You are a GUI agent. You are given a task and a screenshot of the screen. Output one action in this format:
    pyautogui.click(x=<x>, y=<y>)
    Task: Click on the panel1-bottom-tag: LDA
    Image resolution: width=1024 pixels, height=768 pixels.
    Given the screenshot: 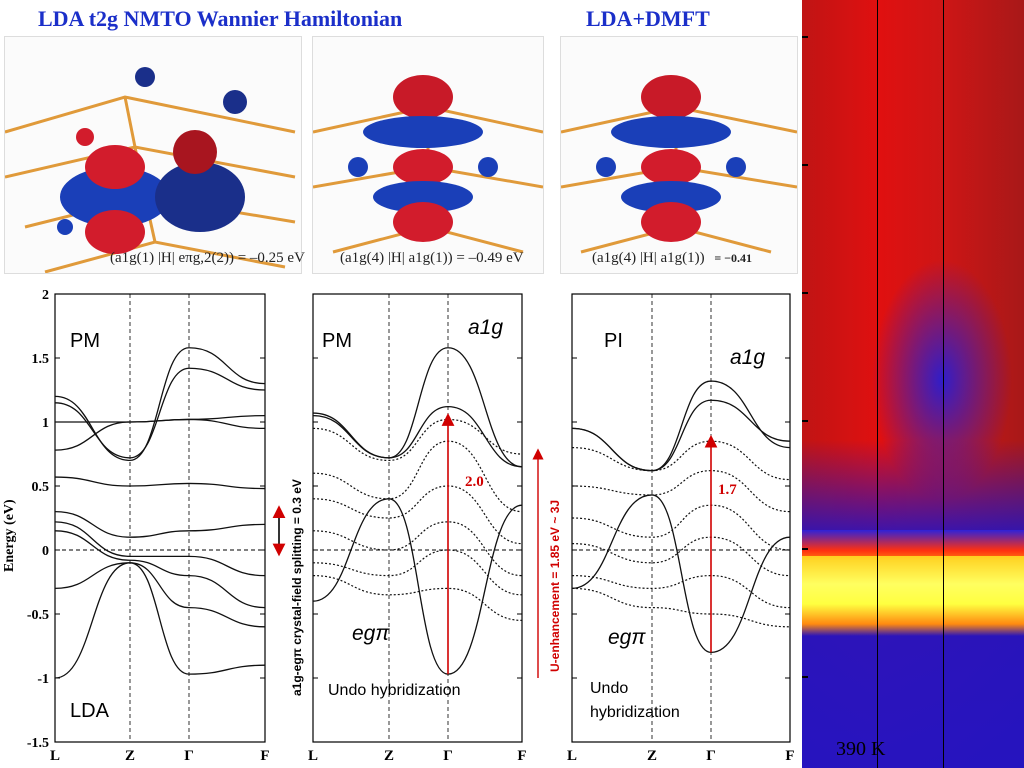 What is the action you would take?
    pyautogui.click(x=89, y=711)
    